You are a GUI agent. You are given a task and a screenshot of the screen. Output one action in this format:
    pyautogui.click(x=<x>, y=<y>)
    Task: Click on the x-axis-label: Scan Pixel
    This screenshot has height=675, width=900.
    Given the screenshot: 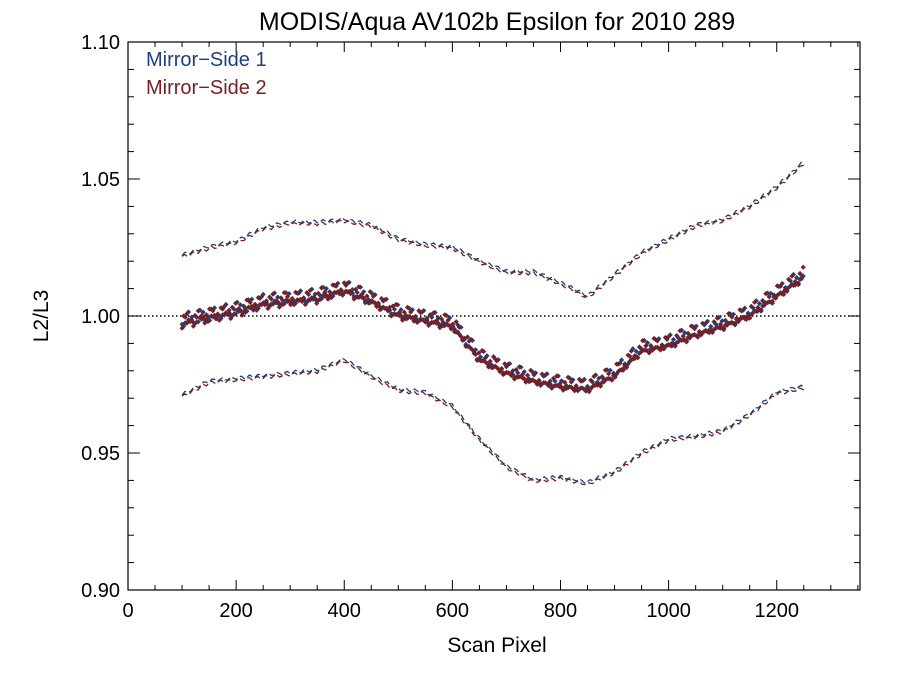 What is the action you would take?
    pyautogui.click(x=496, y=645)
    